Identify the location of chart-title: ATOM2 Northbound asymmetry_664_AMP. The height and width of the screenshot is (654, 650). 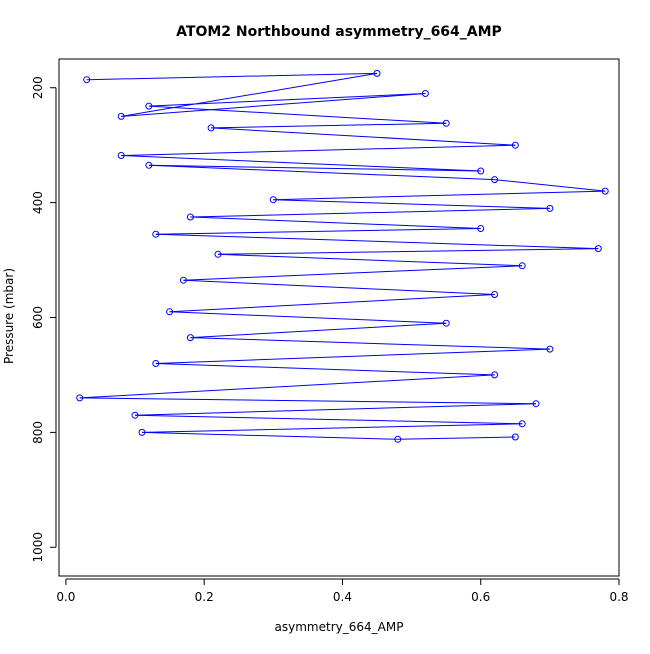
(339, 32).